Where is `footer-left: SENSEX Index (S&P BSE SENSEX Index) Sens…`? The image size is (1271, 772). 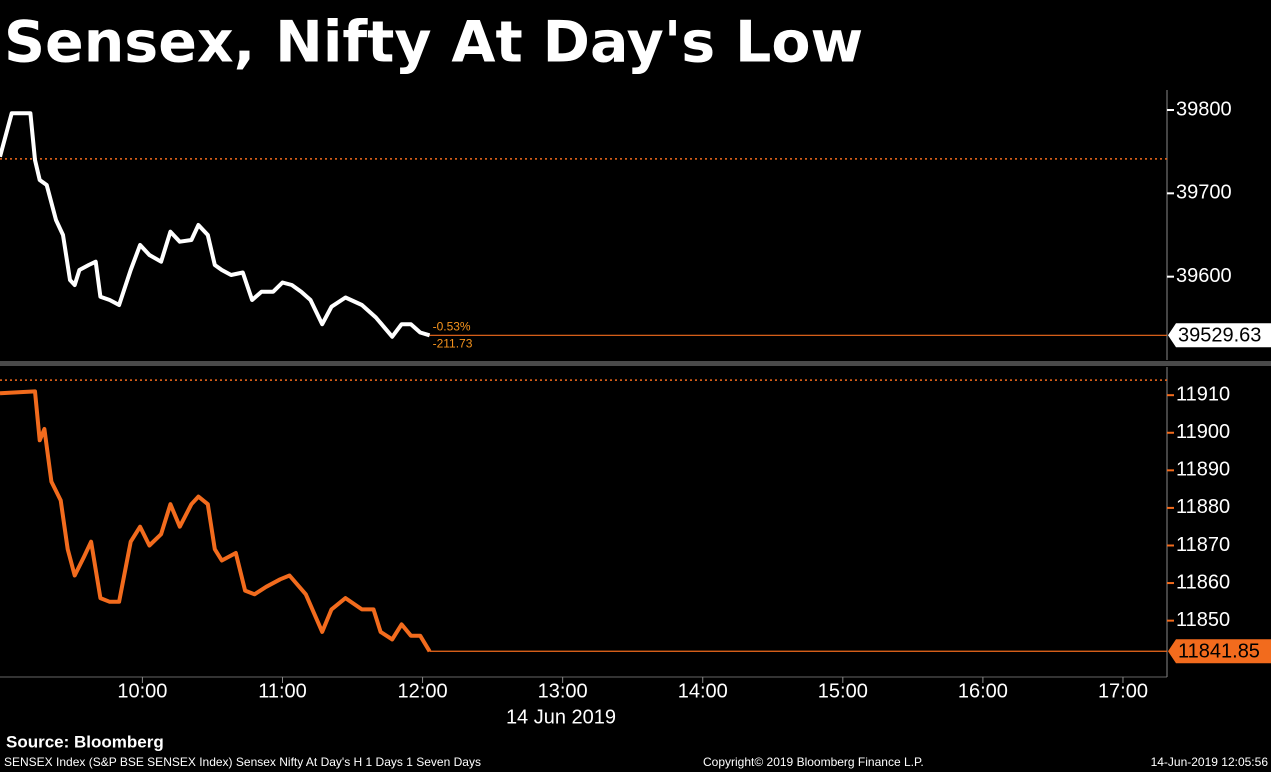 footer-left: SENSEX Index (S&P BSE SENSEX Index) Sens… is located at coordinates (242, 762).